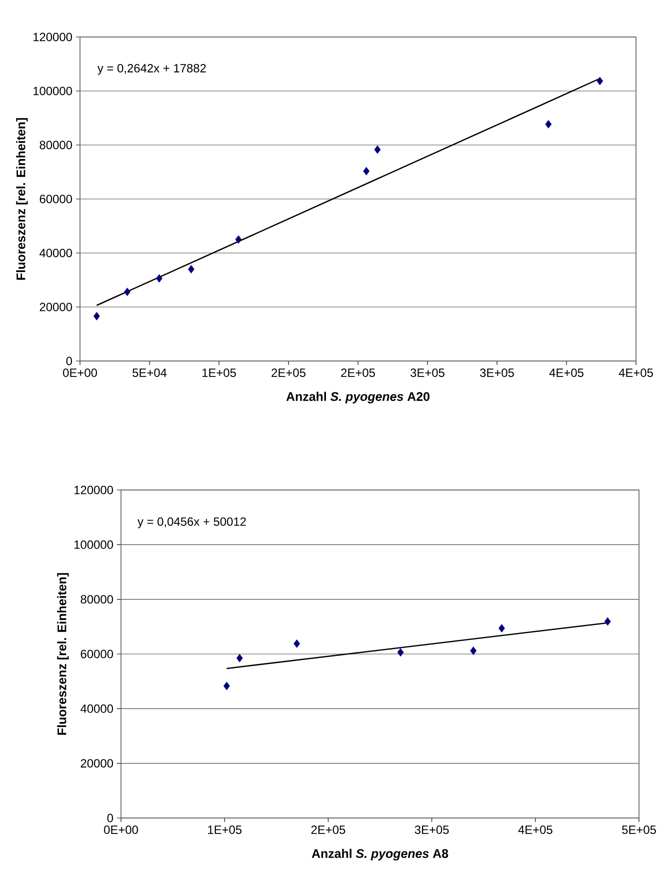 The width and height of the screenshot is (664, 894). I want to click on x-axis-title: Anzahl S. pyogenes A20, so click(358, 398).